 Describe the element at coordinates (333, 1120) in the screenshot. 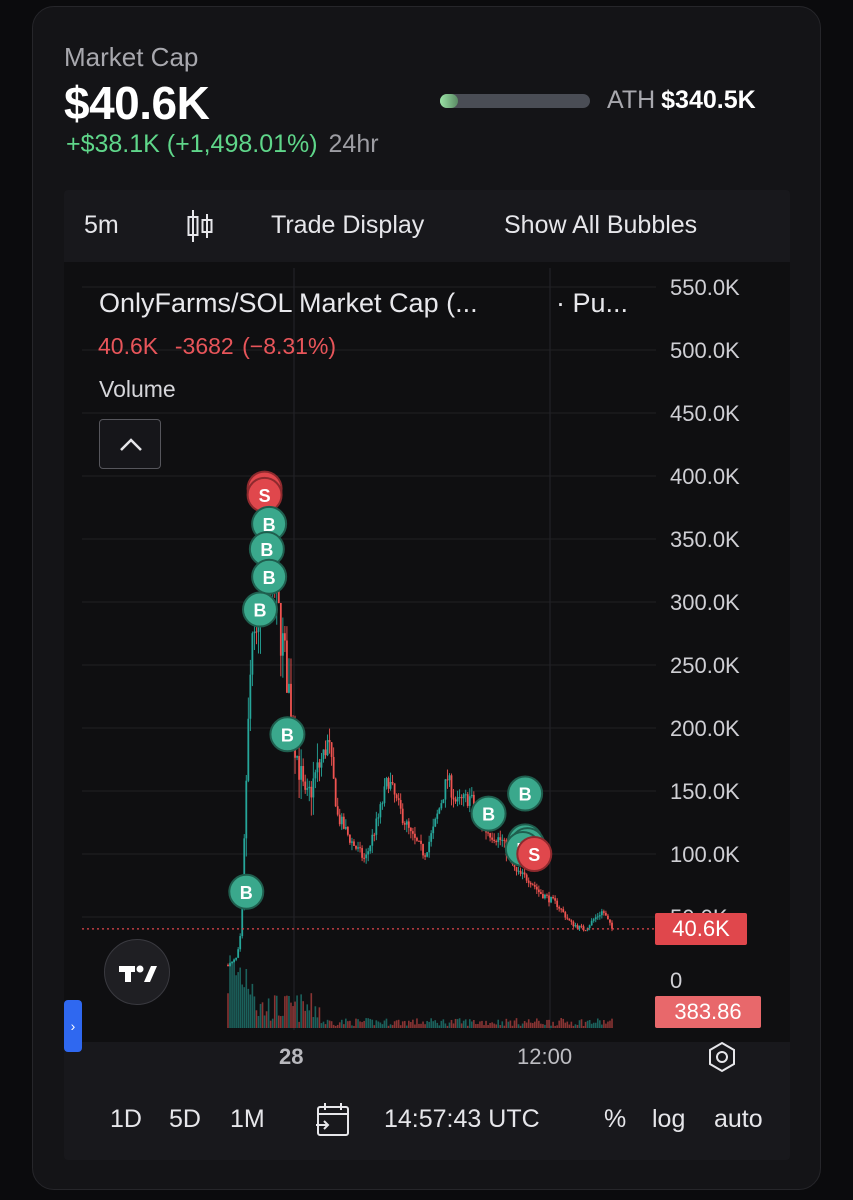

I see `calendar-goto-icon` at that location.